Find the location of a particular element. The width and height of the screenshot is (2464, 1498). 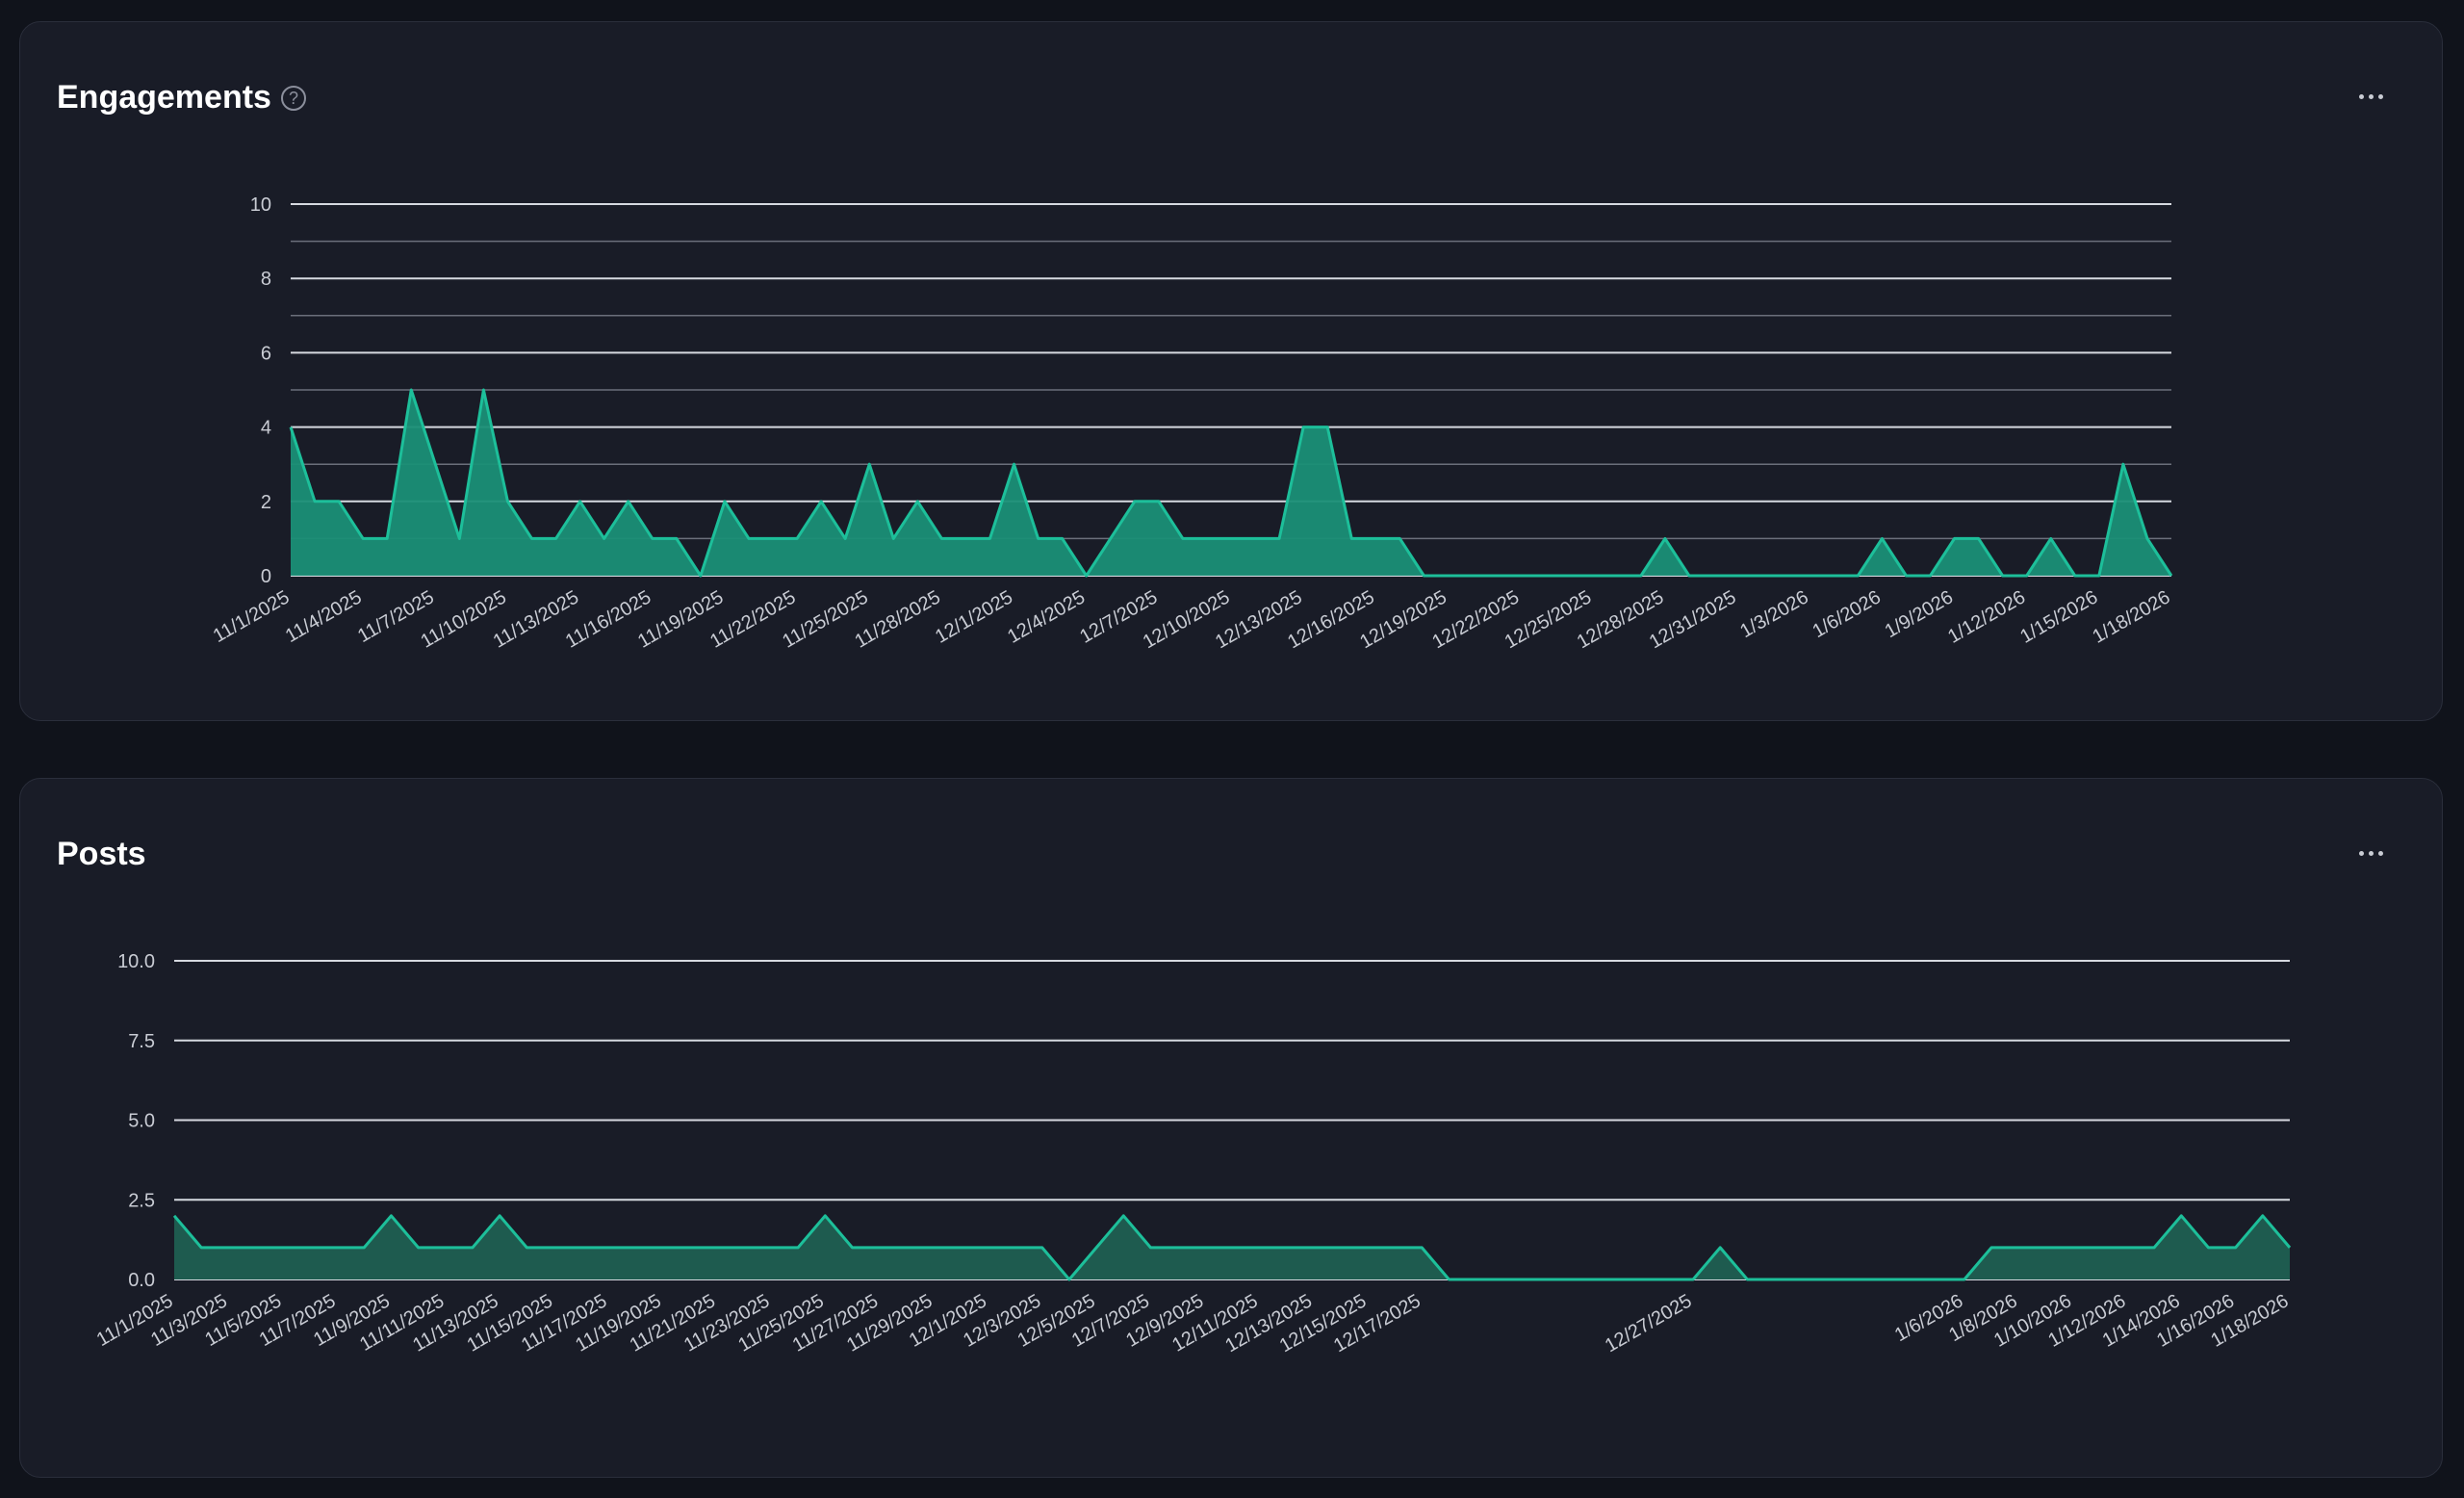

engagements-y-tick-label: 4 is located at coordinates (266, 428).